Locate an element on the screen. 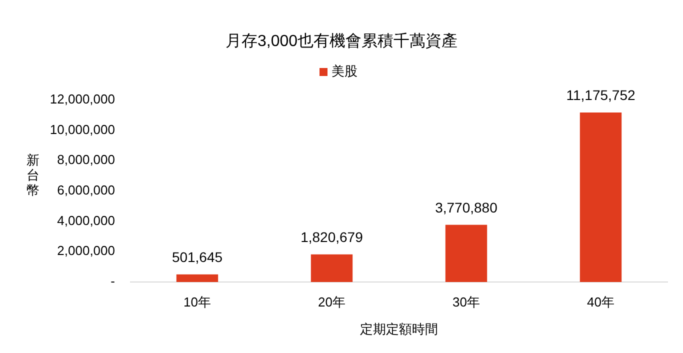 Image resolution: width=683 pixels, height=353 pixels. x-tick-label: 20年 is located at coordinates (332, 302).